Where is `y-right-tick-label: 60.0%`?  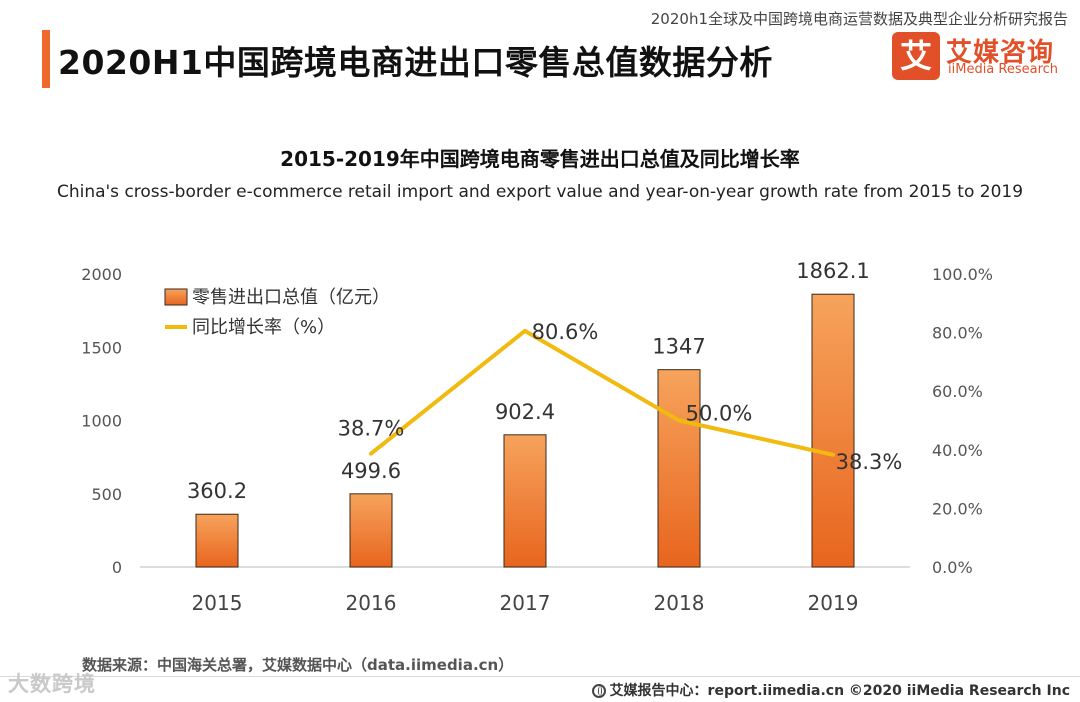 y-right-tick-label: 60.0% is located at coordinates (957, 391).